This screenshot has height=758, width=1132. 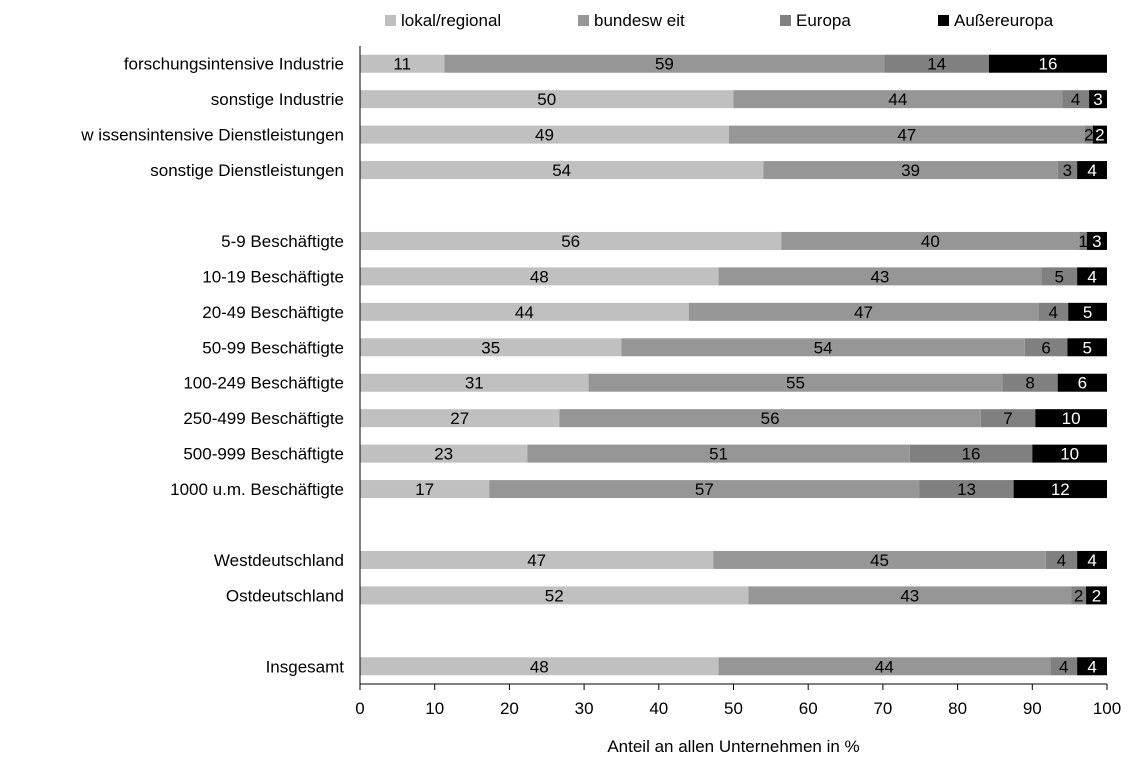 I want to click on legend-label: bundesw eit, so click(x=639, y=20).